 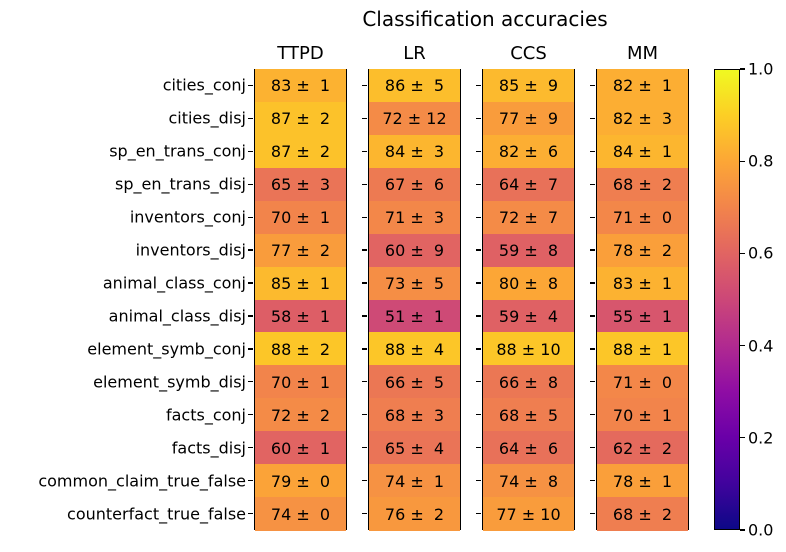 What do you see at coordinates (761, 438) in the screenshot?
I see `colorbar-tick-label: 0.2` at bounding box center [761, 438].